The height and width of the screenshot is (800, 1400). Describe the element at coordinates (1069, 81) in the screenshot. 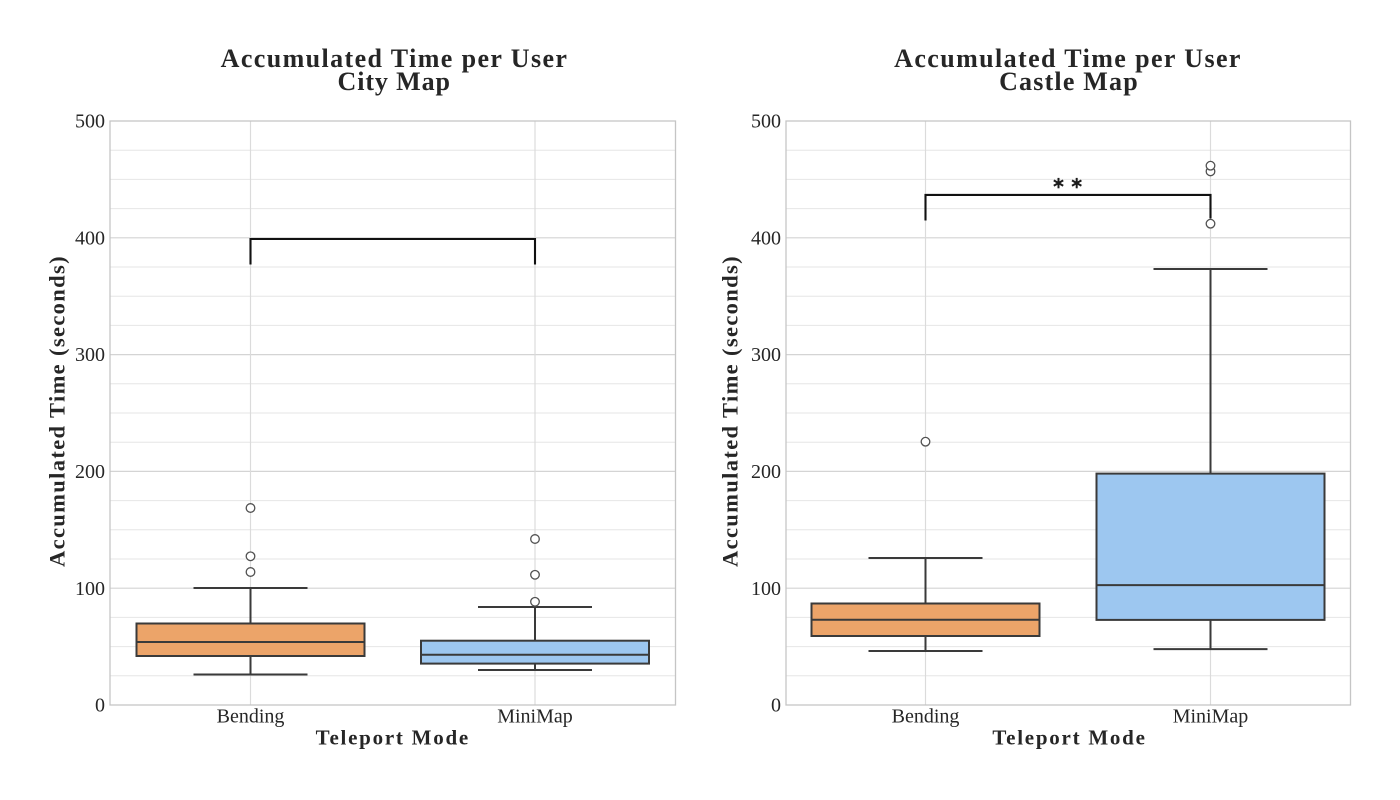

I see `svg-text: Castle Map` at that location.